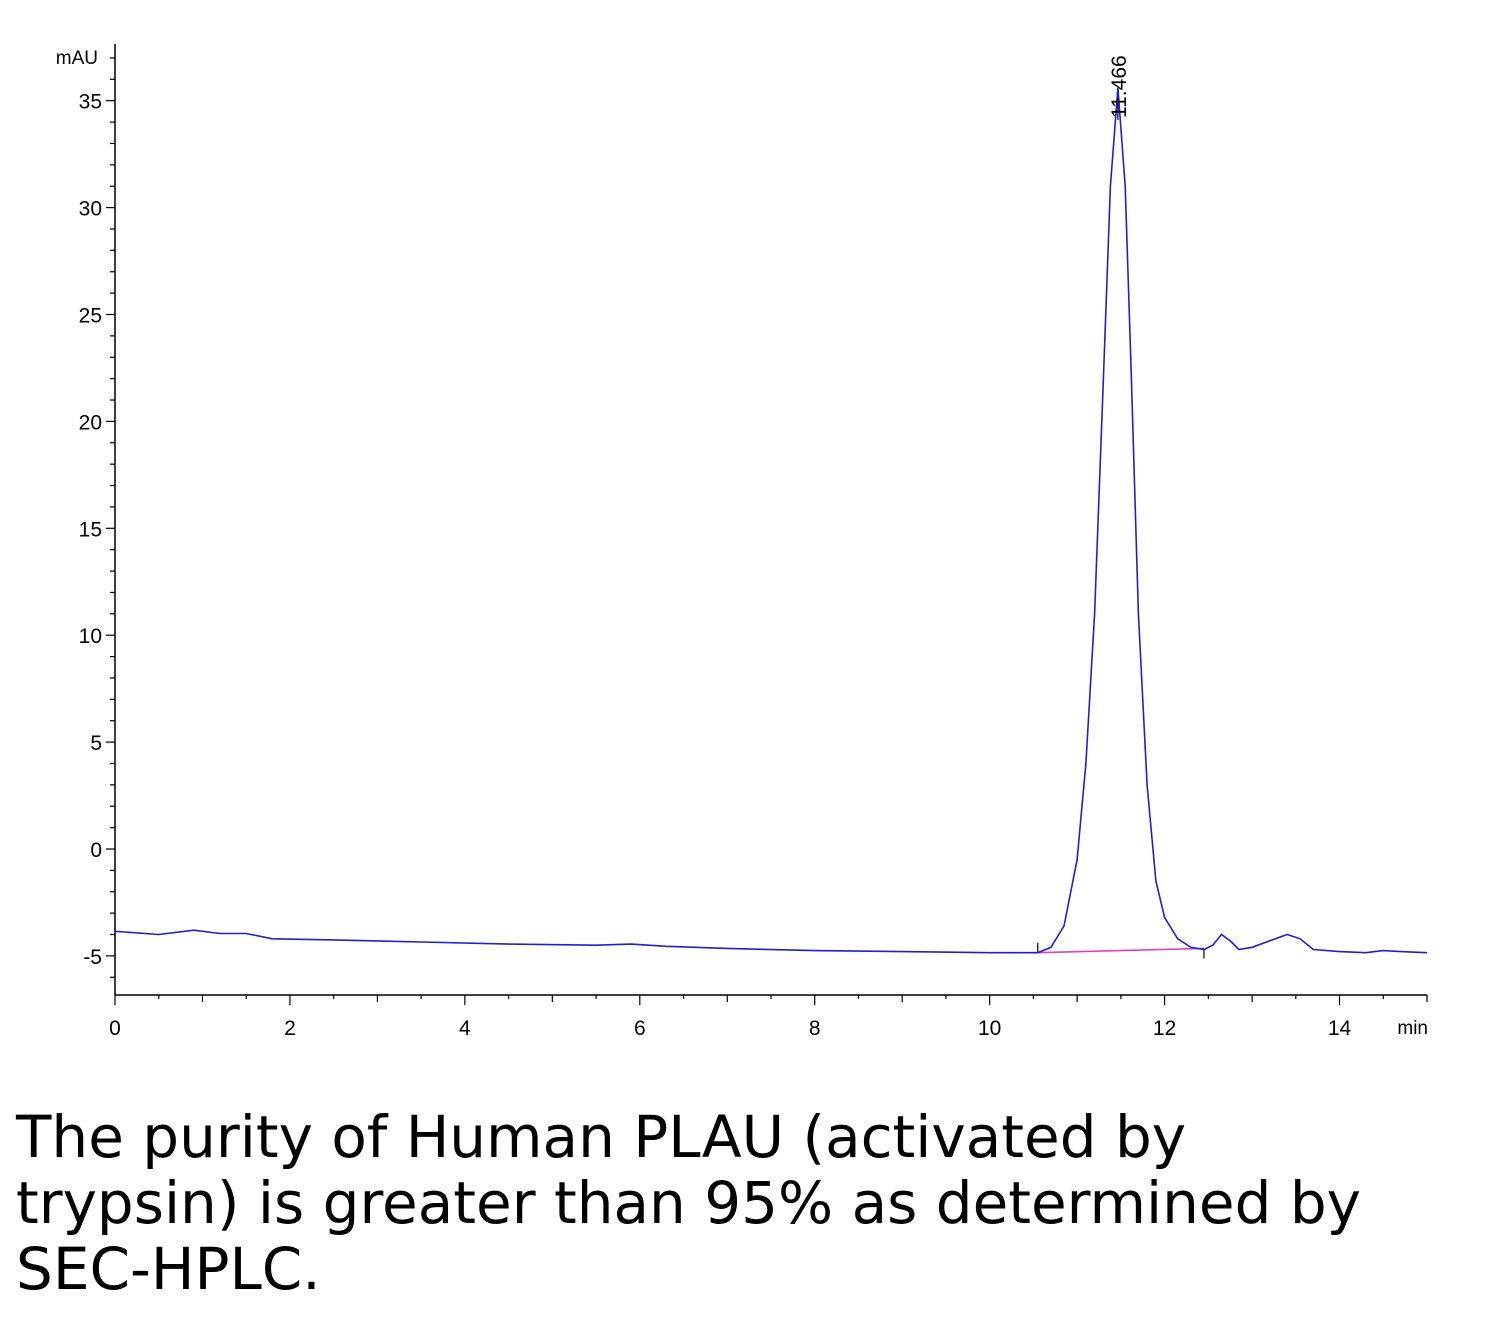 The width and height of the screenshot is (1500, 1318). Describe the element at coordinates (90, 102) in the screenshot. I see `y-tick-label: 35` at that location.